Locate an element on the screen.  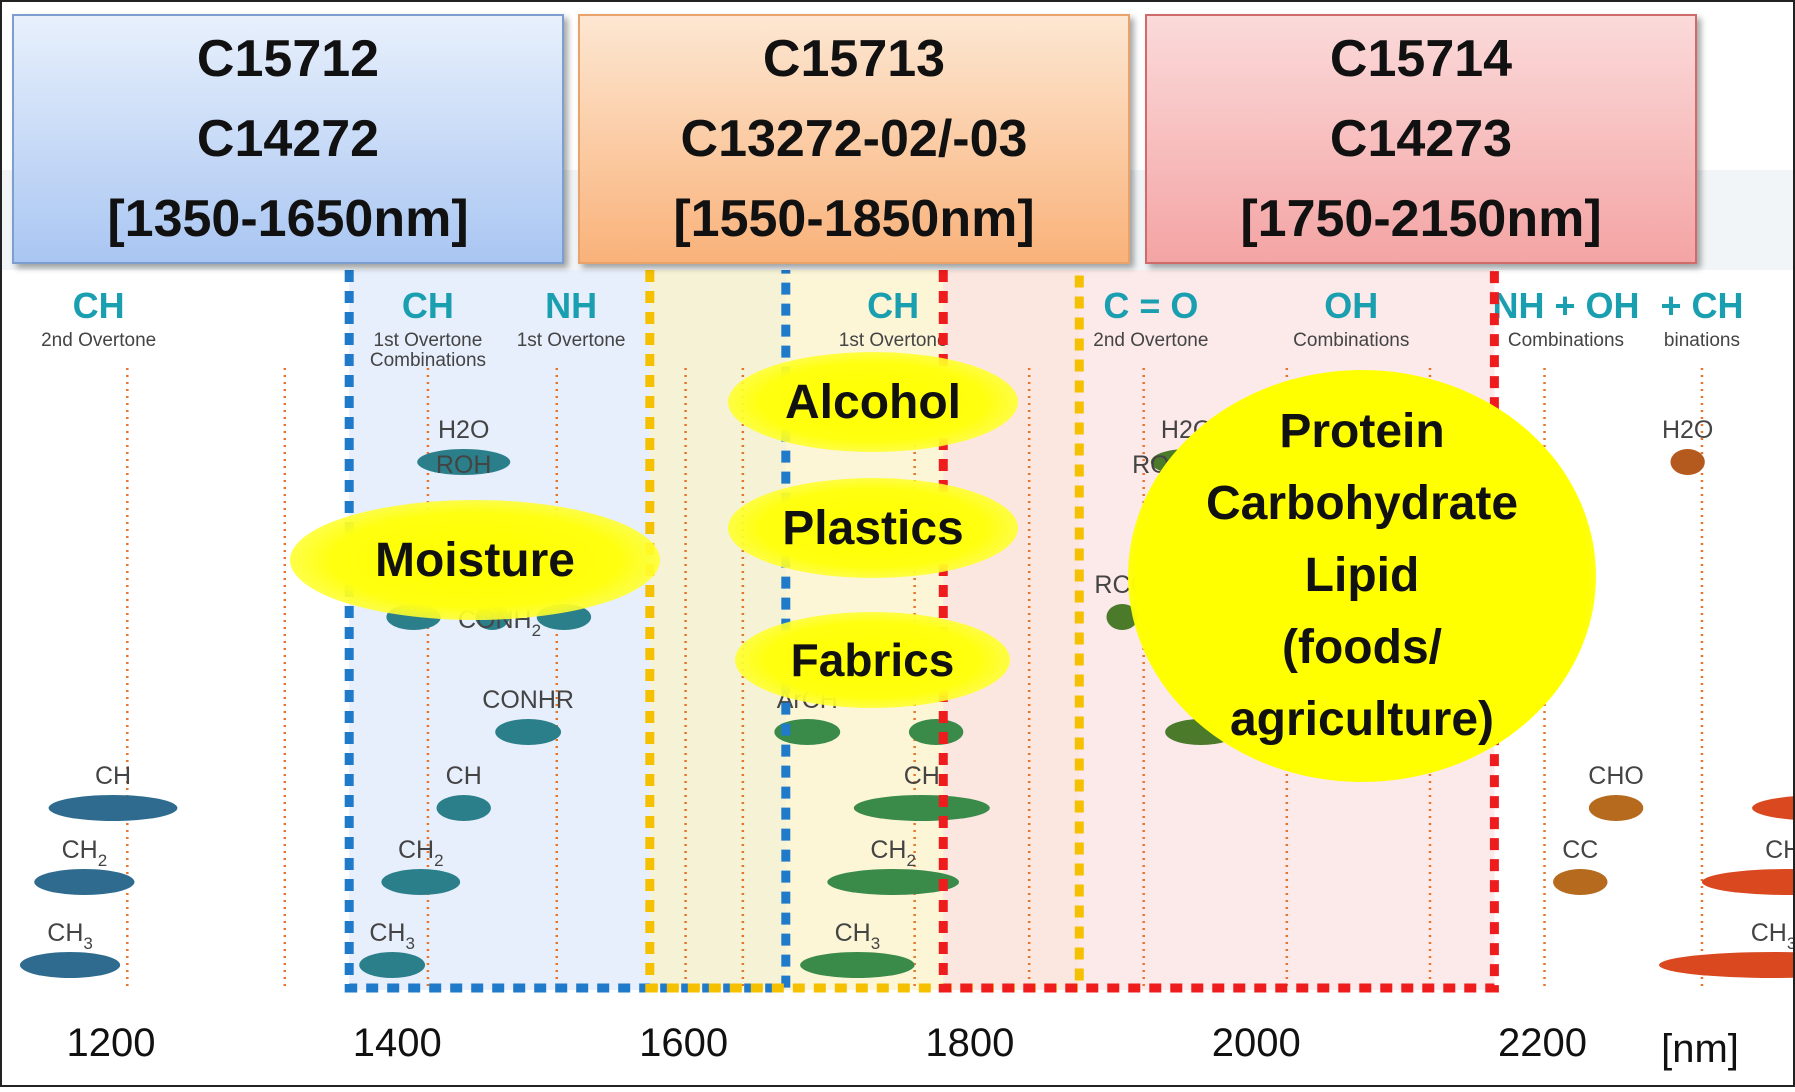
application-plastics: Plastics is located at coordinates (873, 528).